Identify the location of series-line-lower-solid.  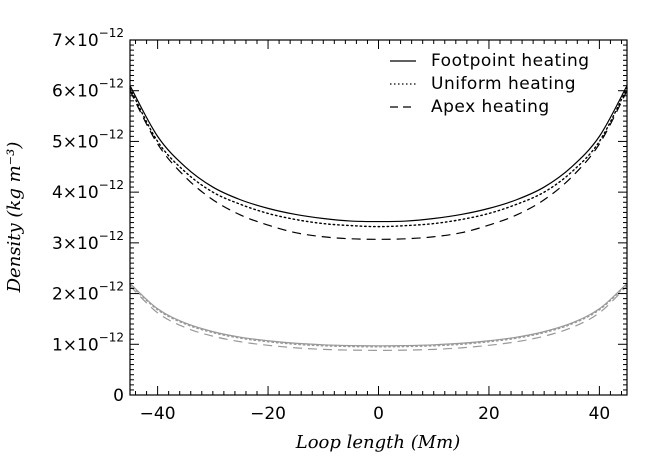
(378, 314).